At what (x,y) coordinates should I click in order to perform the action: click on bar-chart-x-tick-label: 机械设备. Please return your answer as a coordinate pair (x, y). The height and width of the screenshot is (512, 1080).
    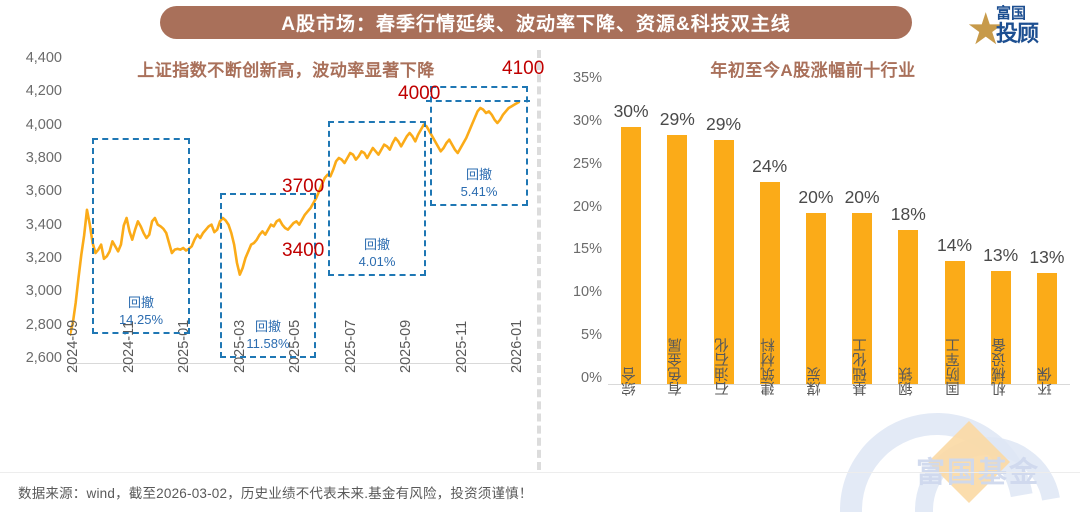
    Looking at the image, I should click on (999, 367).